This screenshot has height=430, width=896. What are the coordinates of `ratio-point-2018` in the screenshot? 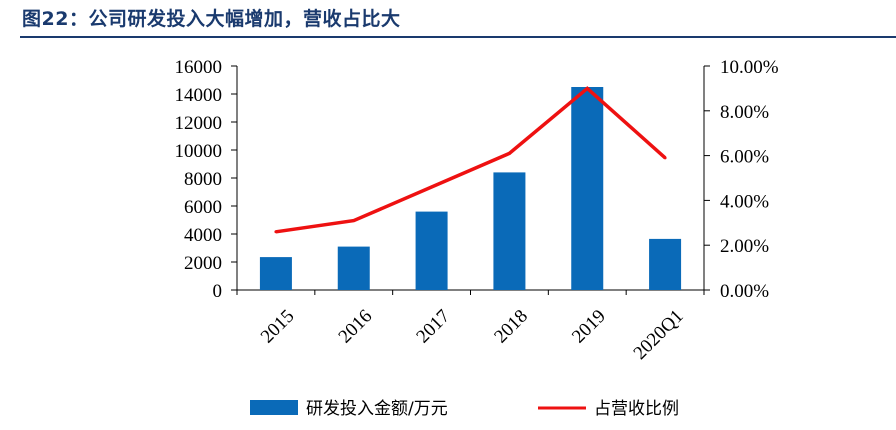 It's located at (509, 153).